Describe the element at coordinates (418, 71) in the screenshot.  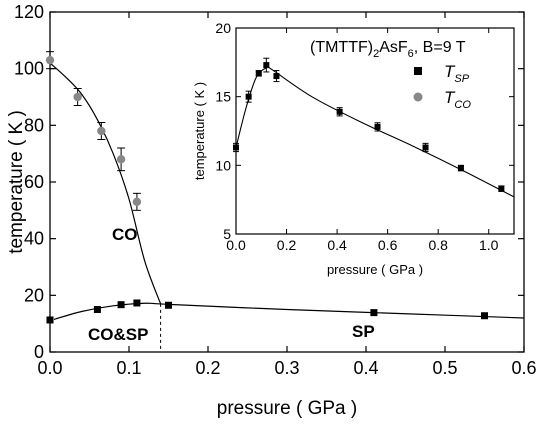
I see `legend-marker-square` at that location.